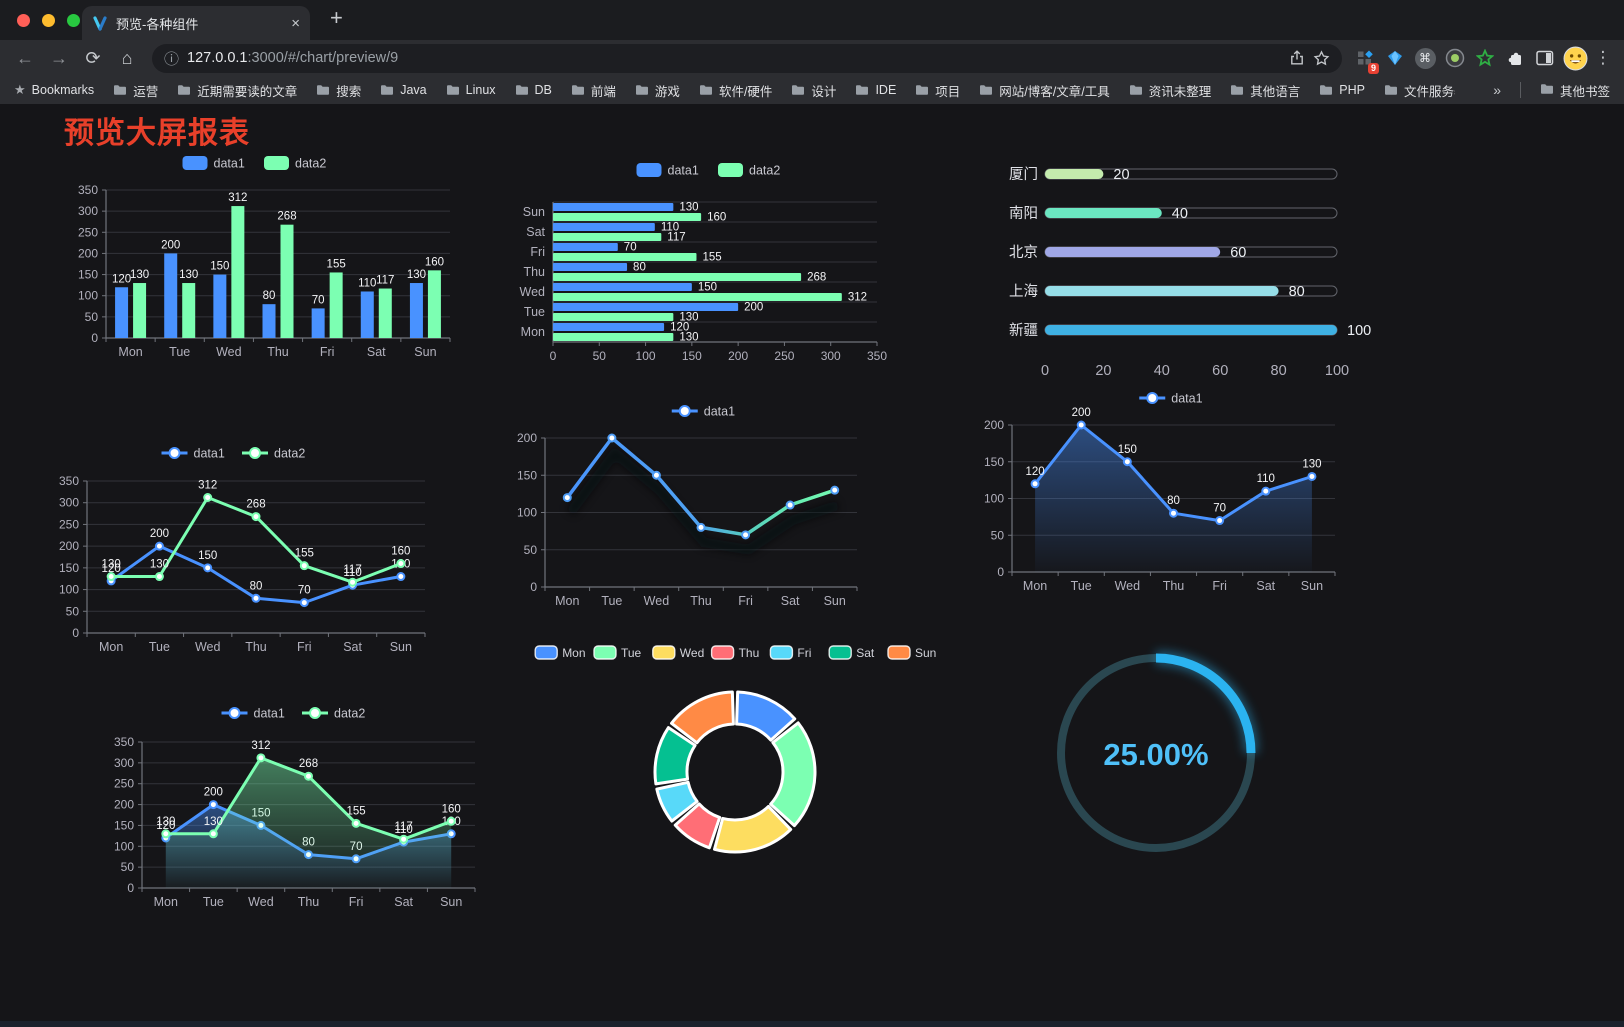 The height and width of the screenshot is (1027, 1624). Describe the element at coordinates (139, 275) in the screenshot. I see `svg-text: 130` at that location.